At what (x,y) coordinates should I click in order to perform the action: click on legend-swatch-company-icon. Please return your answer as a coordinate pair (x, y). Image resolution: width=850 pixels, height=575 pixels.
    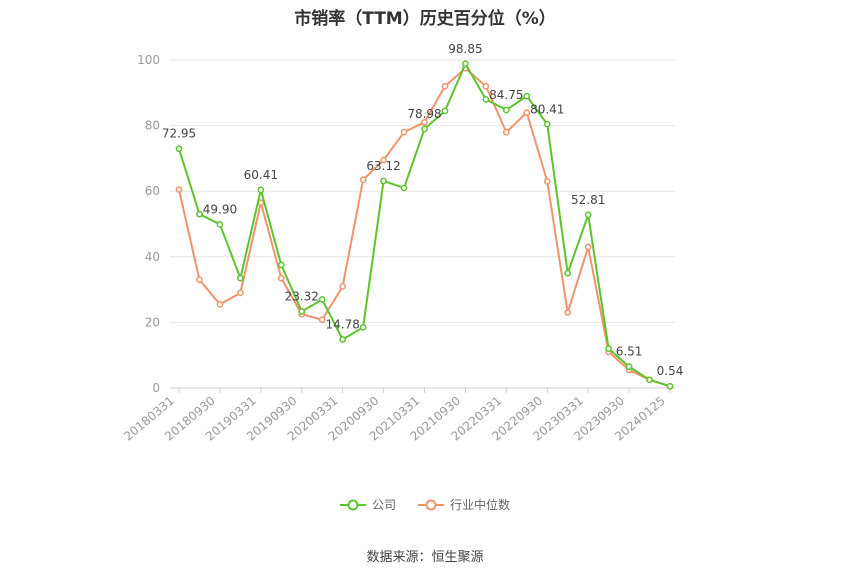
    Looking at the image, I should click on (352, 504).